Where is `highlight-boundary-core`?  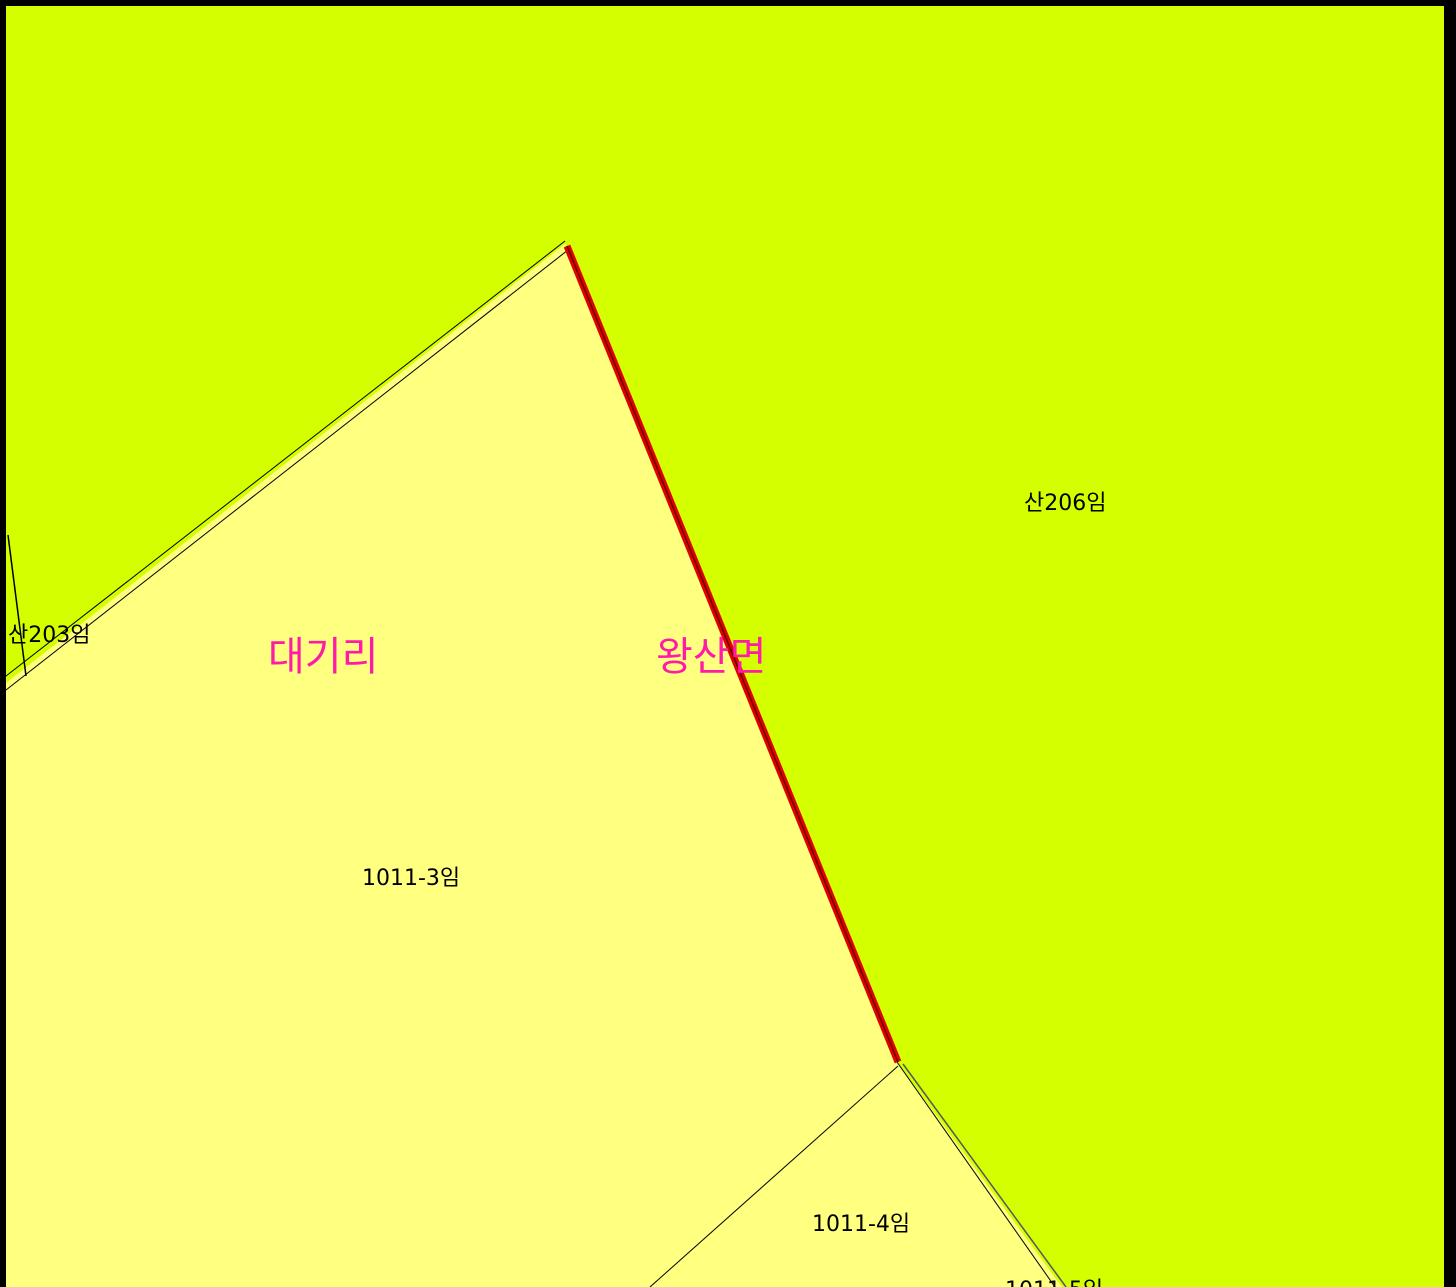
highlight-boundary-core is located at coordinates (732, 654).